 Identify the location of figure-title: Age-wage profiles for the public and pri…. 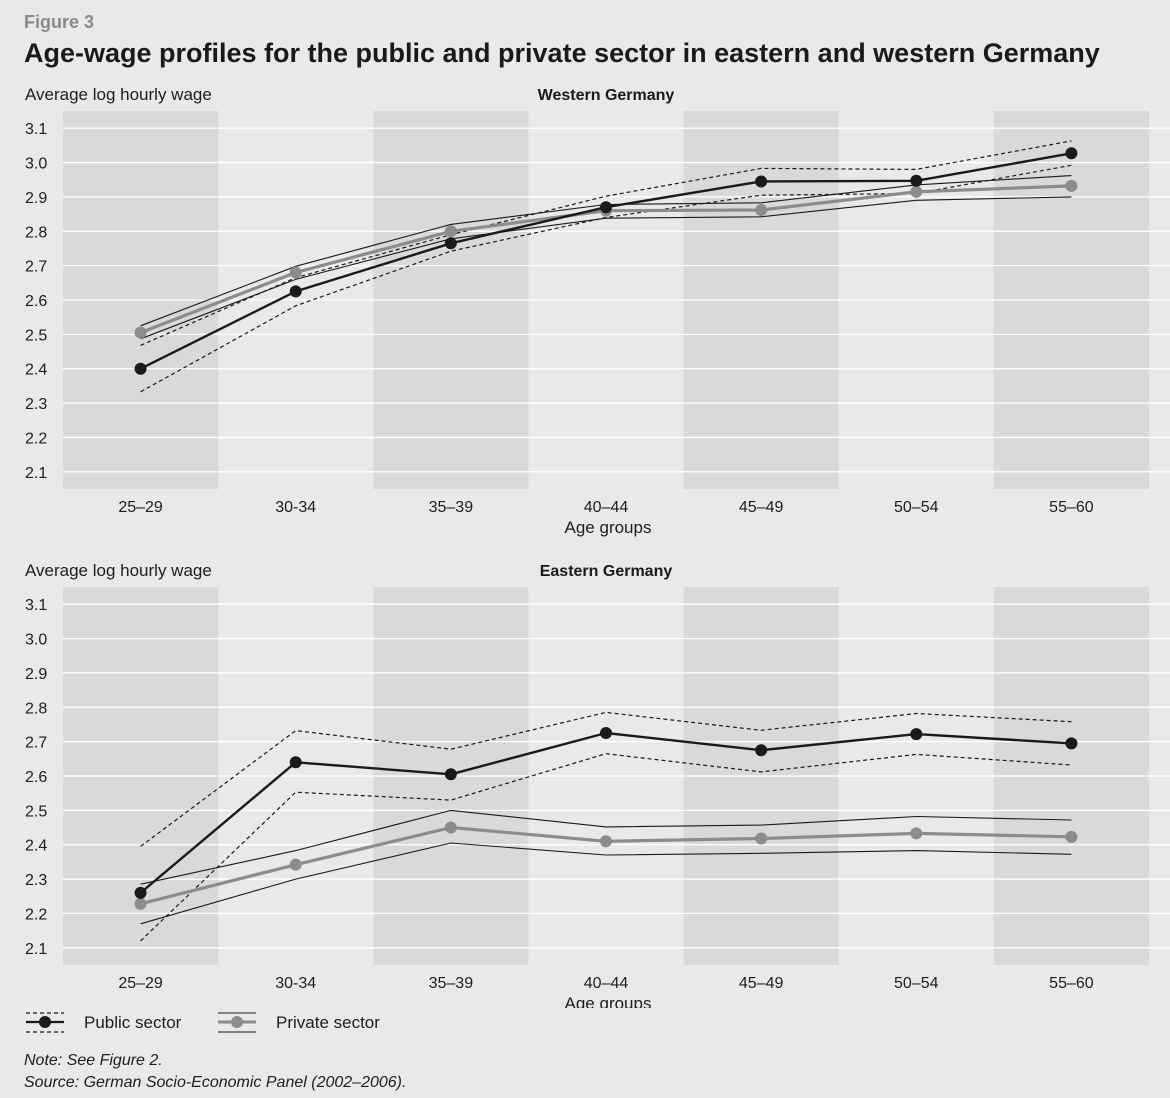
(562, 53).